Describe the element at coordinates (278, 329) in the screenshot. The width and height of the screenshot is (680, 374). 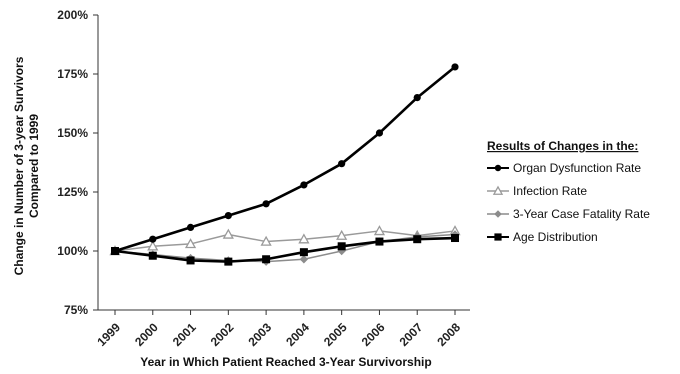
I see `x-ticks: 1999 2000 2001 2002 2003 2004 2005 2006 2007 2008` at that location.